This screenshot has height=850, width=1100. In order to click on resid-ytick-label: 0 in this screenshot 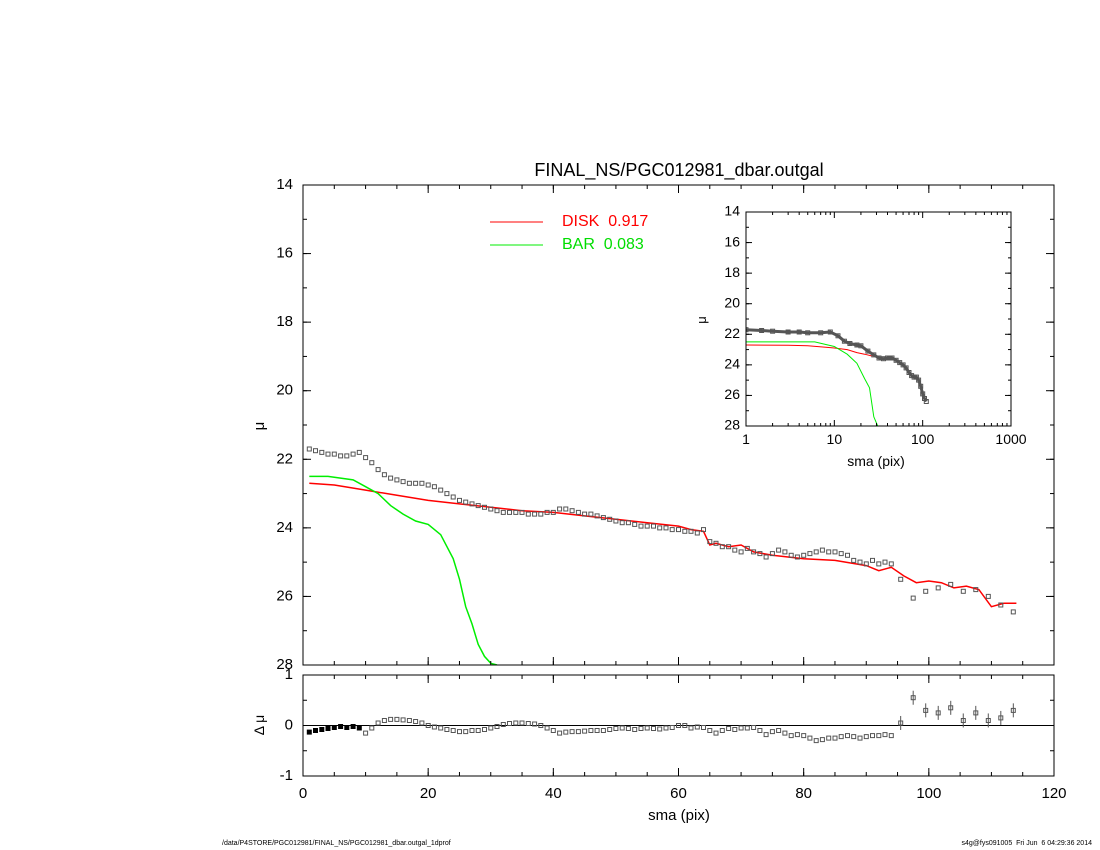, I will do `click(289, 724)`.